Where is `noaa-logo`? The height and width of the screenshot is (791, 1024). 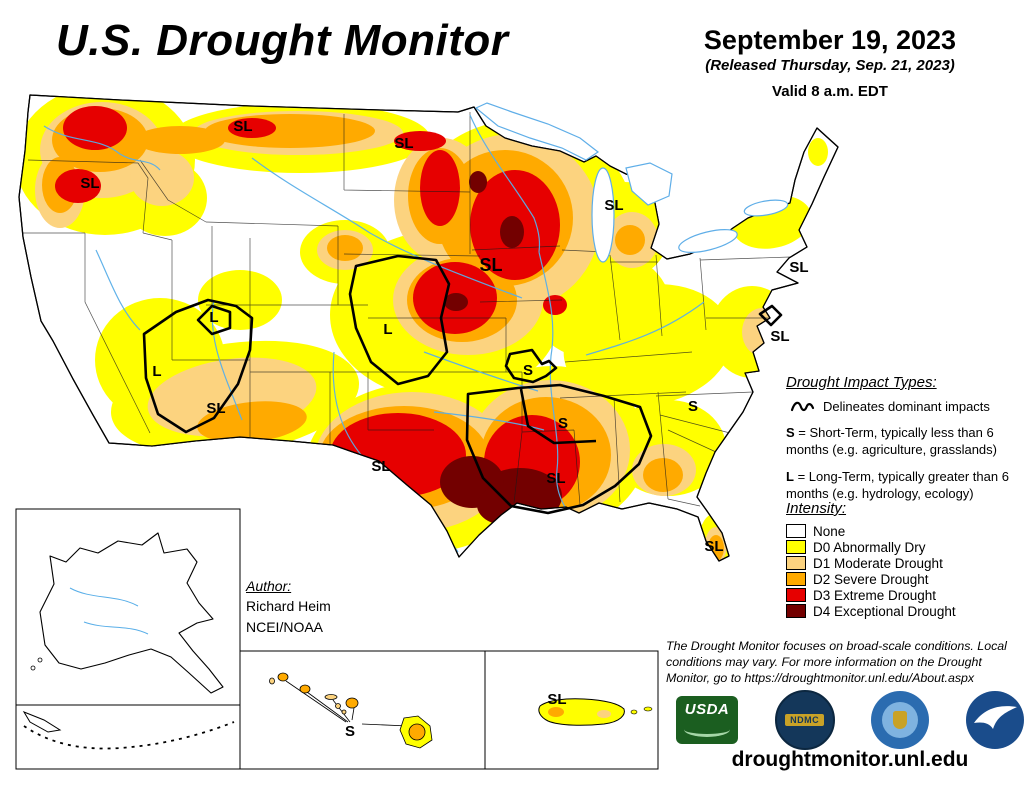
noaa-logo is located at coordinates (994, 720).